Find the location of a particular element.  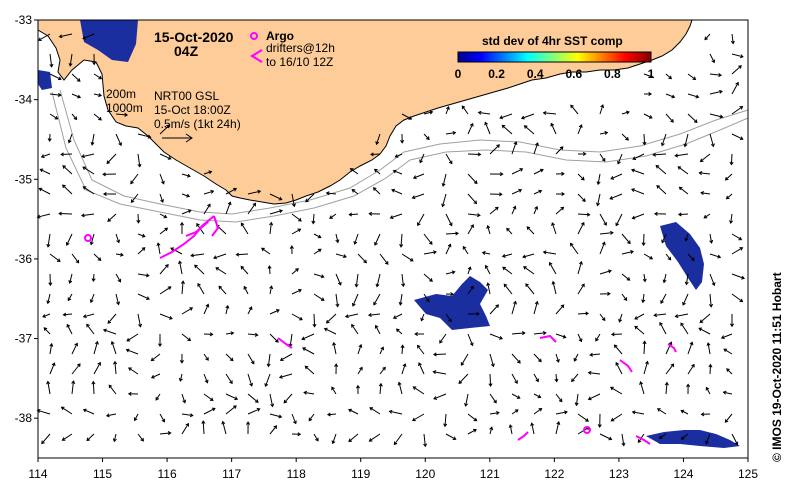

x-tick-label: 124 is located at coordinates (683, 474).